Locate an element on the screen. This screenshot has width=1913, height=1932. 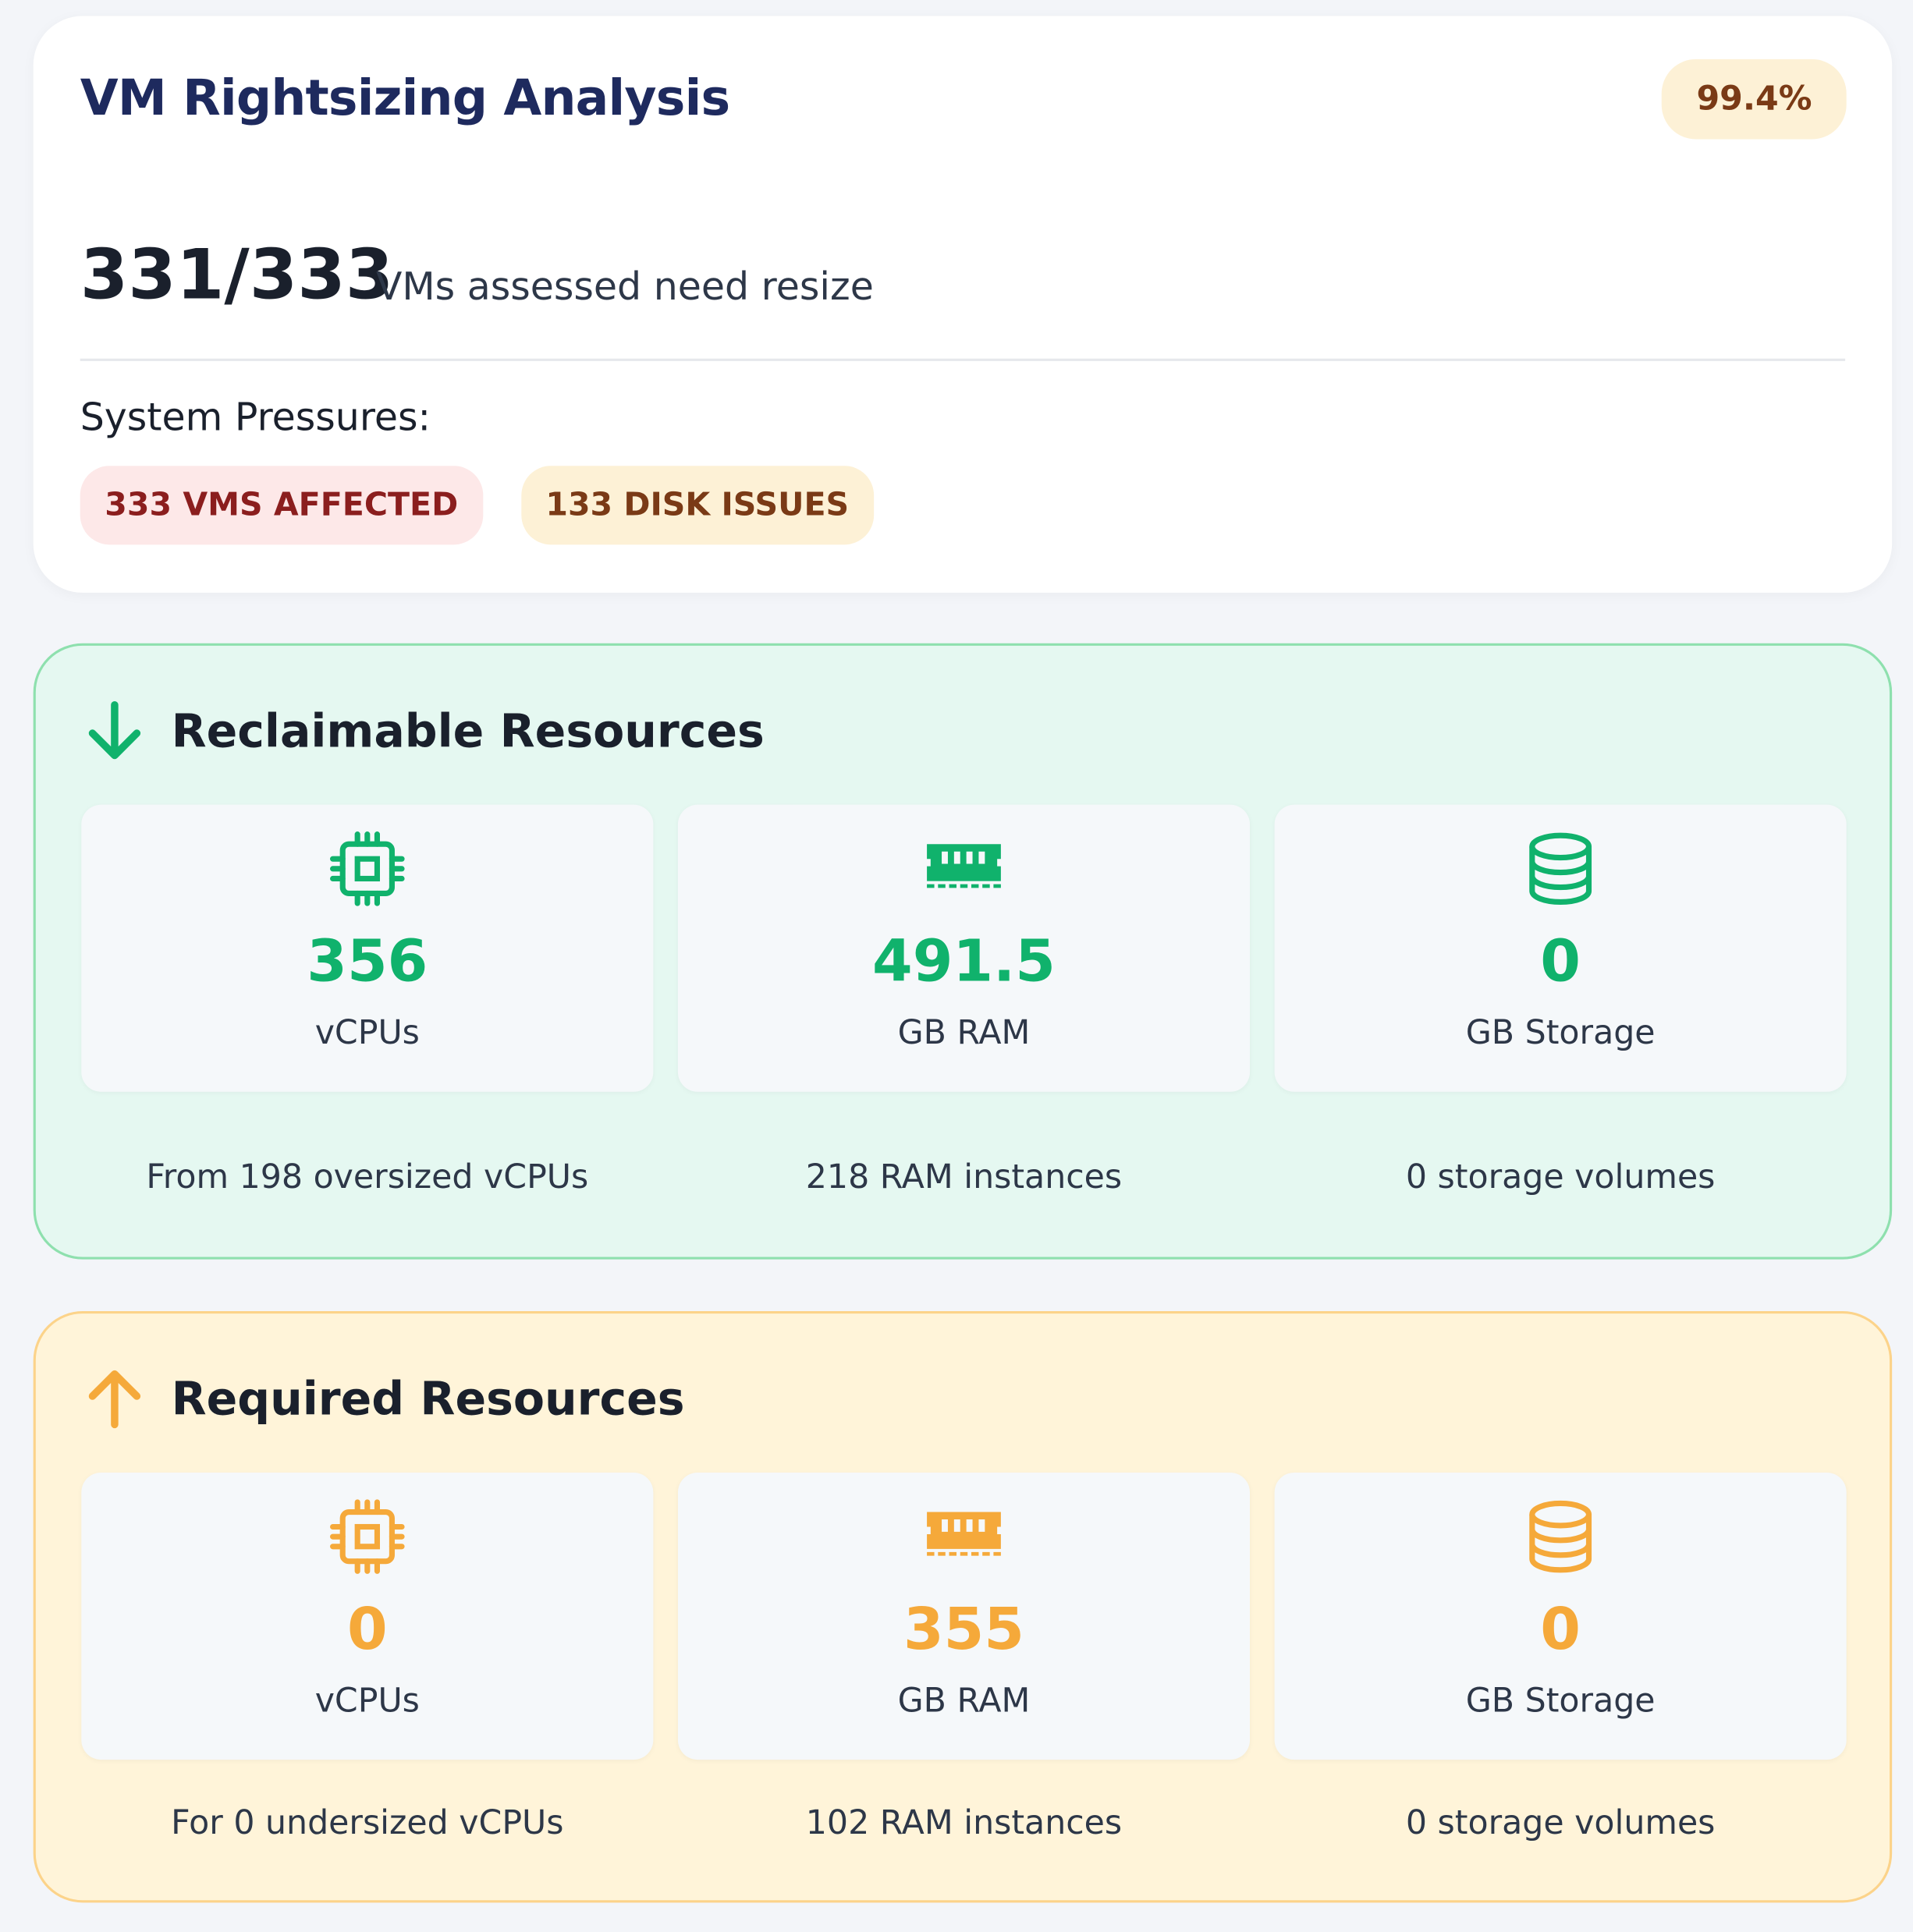
metric-note: From 198 oversized vCPUs is located at coordinates (367, 1177).